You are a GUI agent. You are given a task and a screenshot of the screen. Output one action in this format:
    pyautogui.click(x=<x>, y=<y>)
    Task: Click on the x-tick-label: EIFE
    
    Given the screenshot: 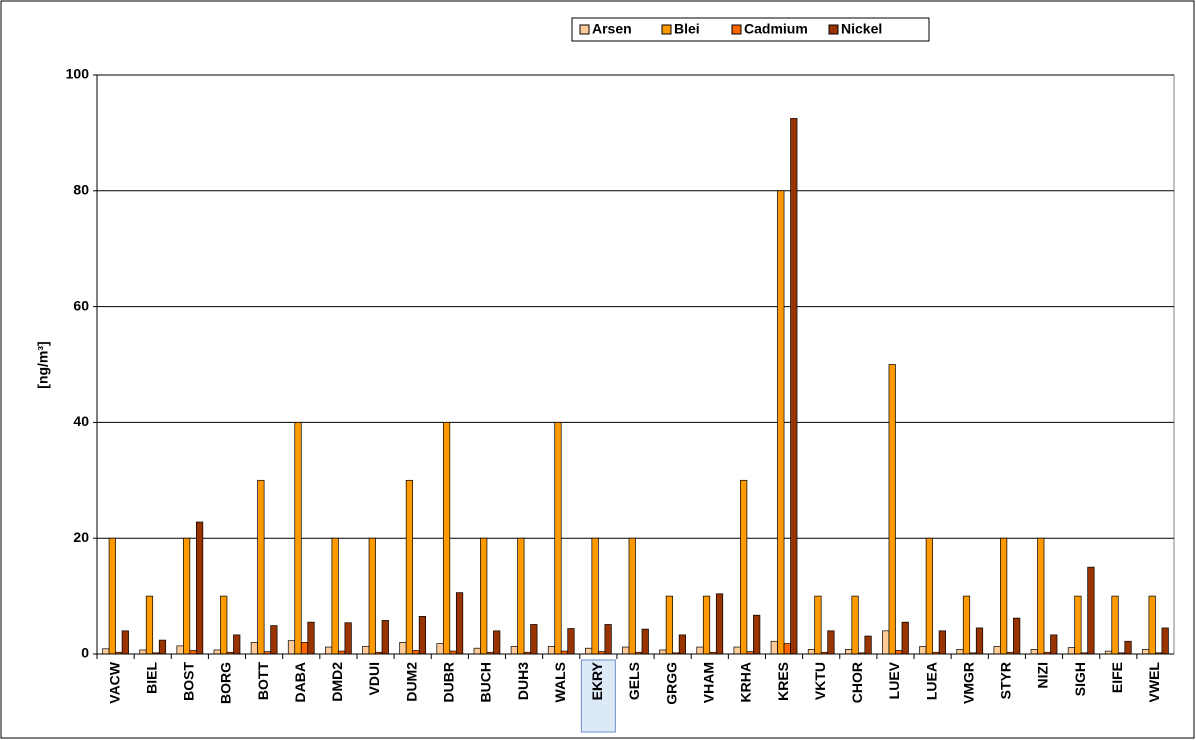 What is the action you would take?
    pyautogui.click(x=1117, y=677)
    